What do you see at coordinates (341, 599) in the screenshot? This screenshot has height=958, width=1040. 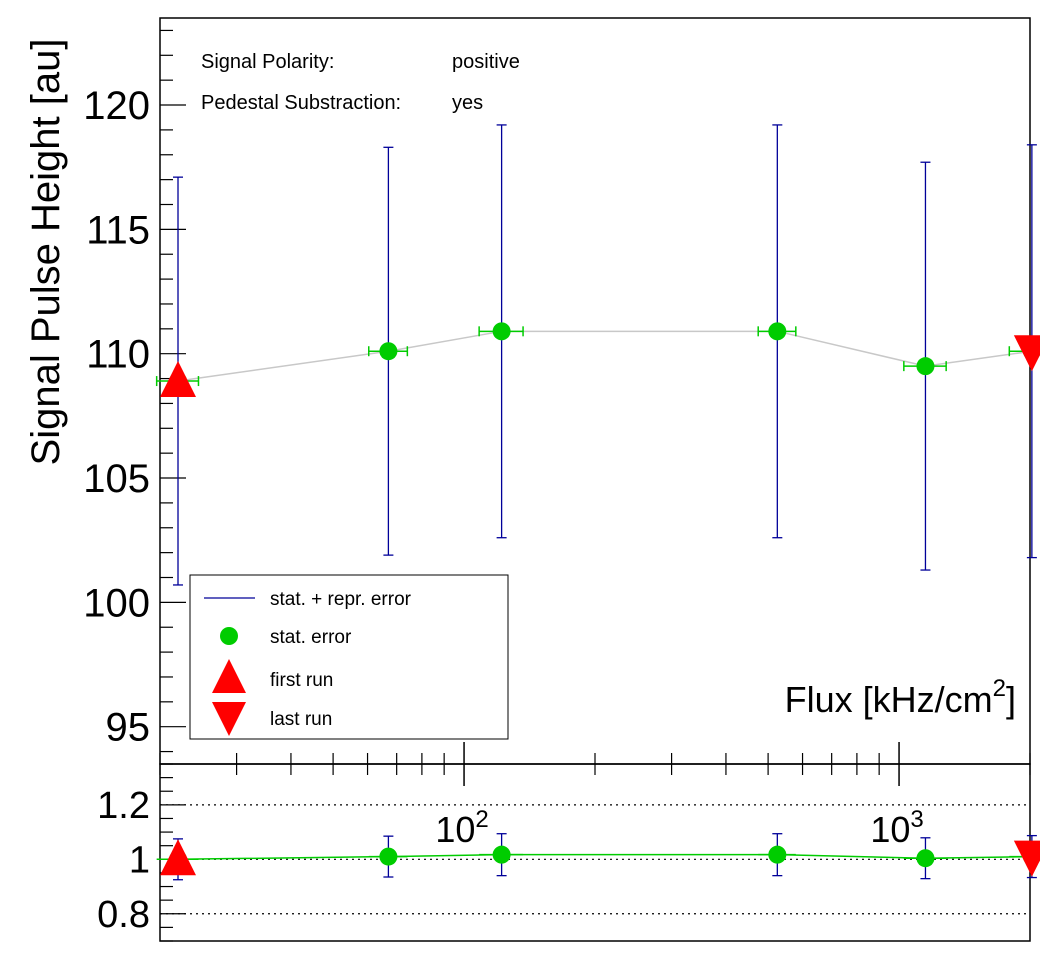 I see `legend-label: stat. + repr. error` at bounding box center [341, 599].